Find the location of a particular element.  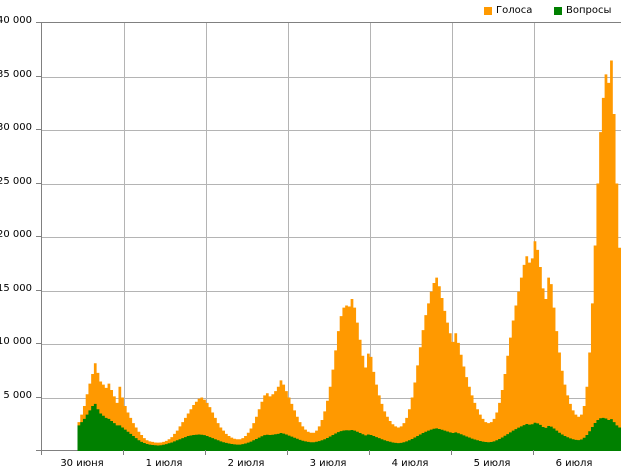

legend-label-golosa: Голоса is located at coordinates (514, 10).